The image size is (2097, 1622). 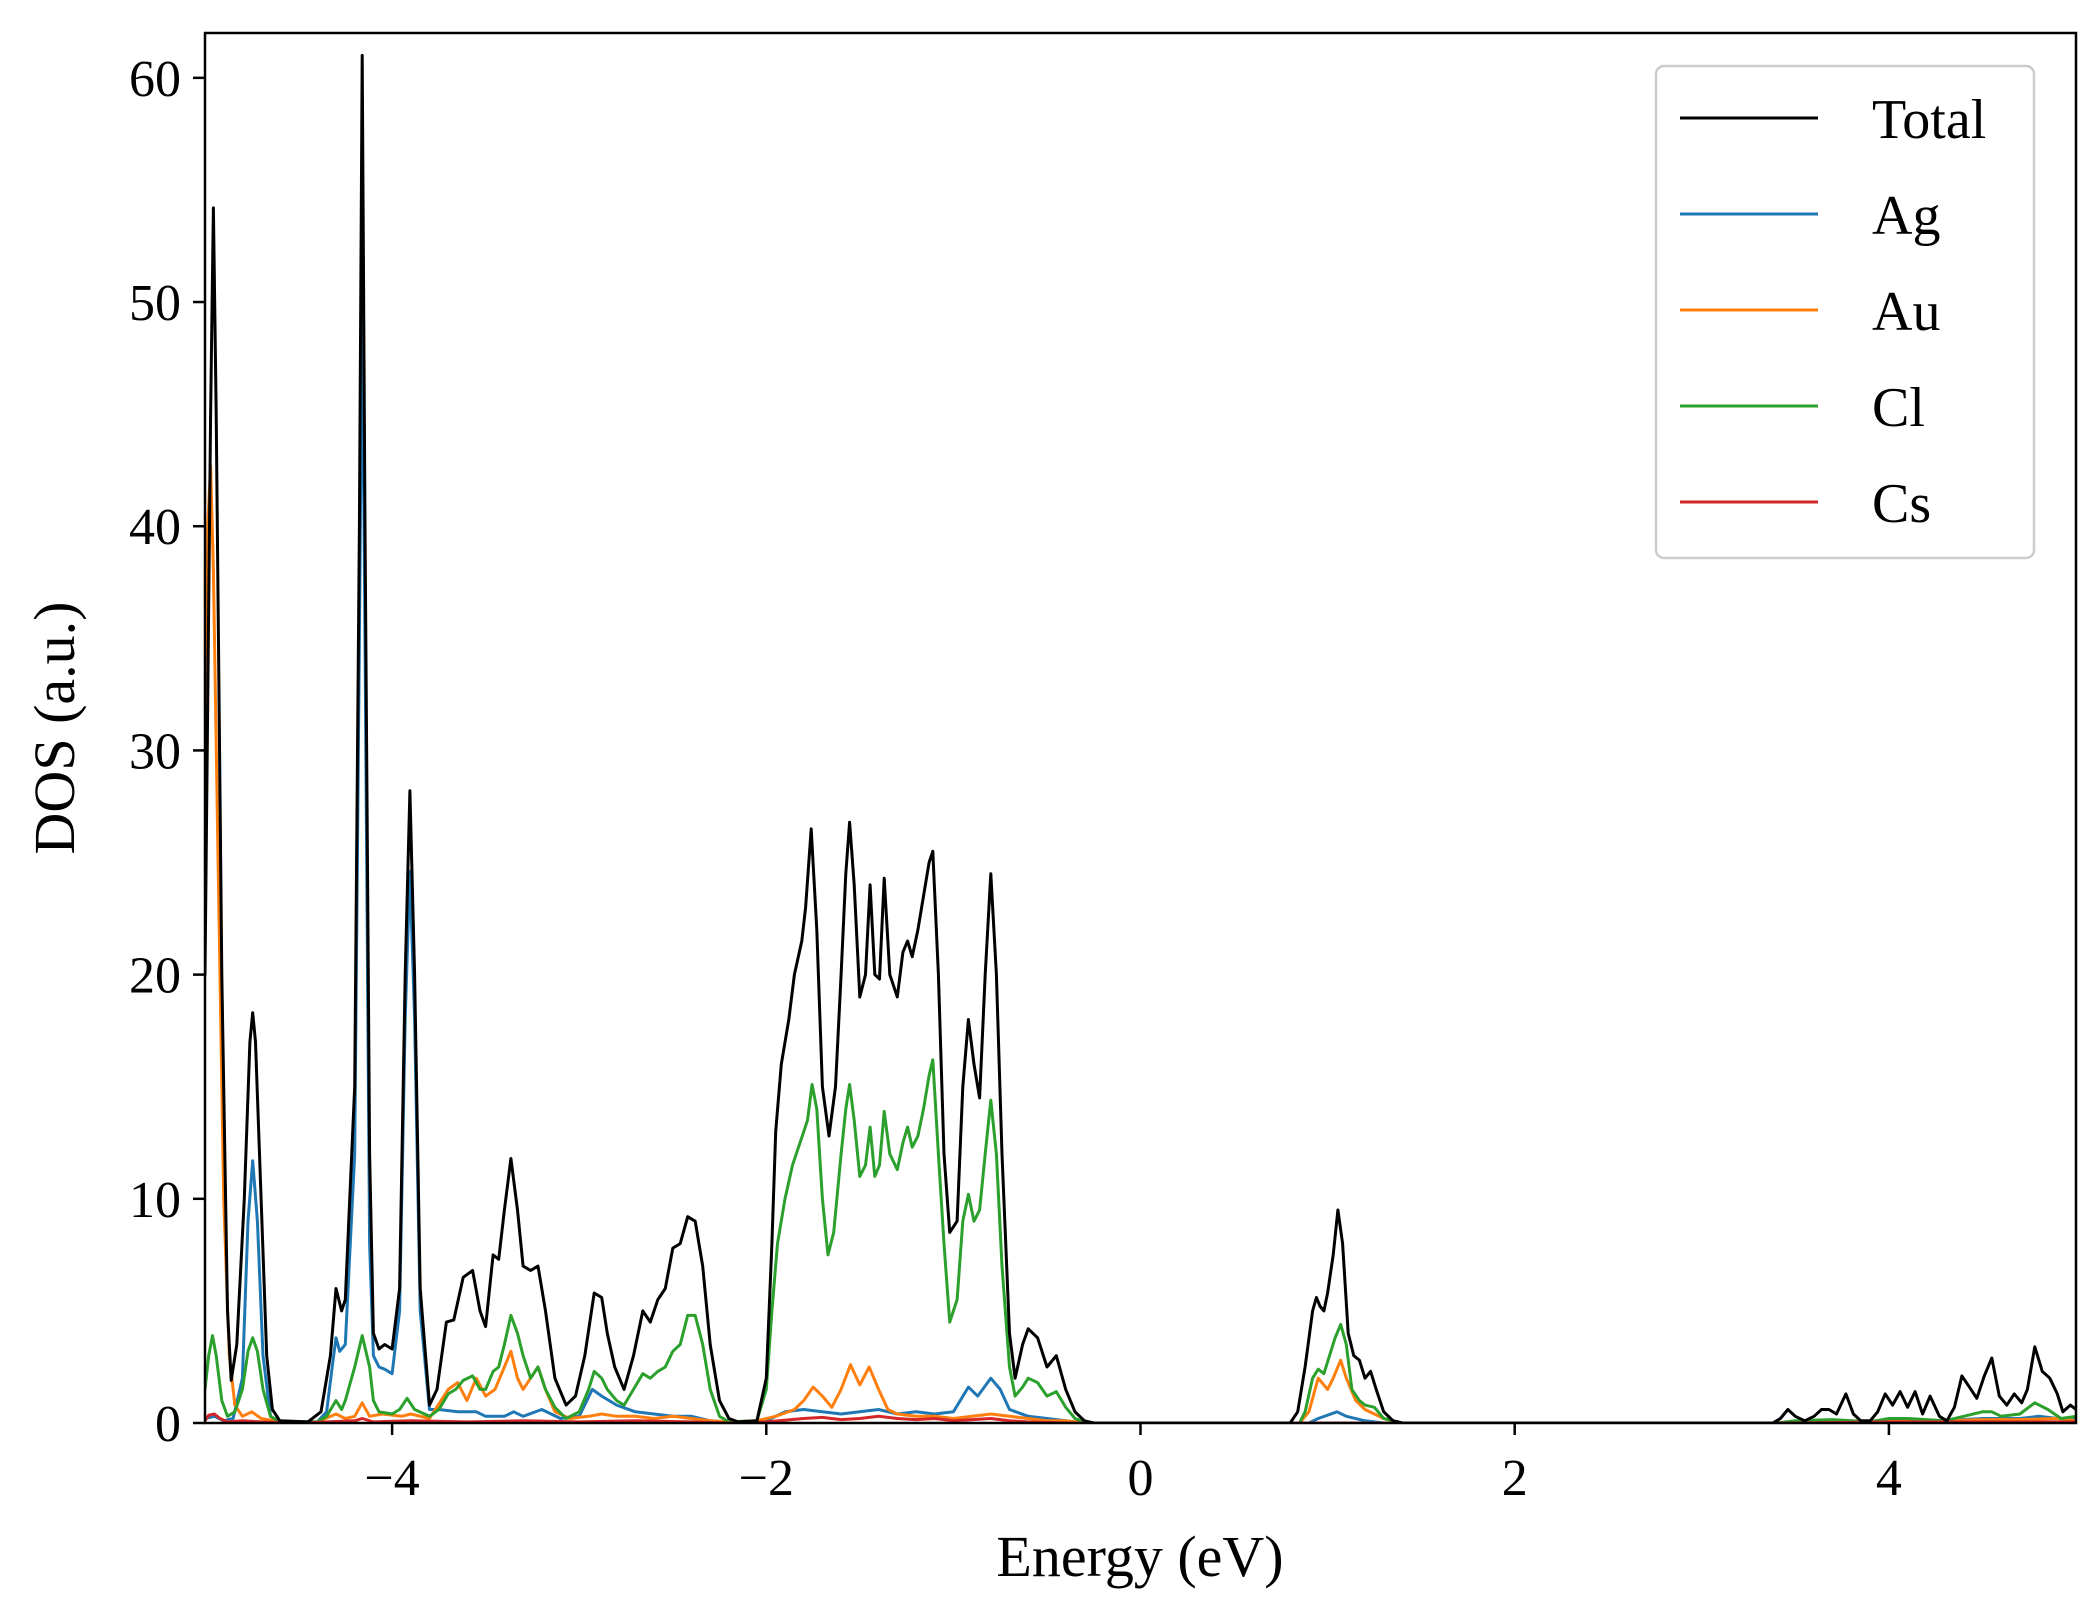 I want to click on x-axis-ticks: −4 −2 0 2 4, so click(x=1133, y=1465).